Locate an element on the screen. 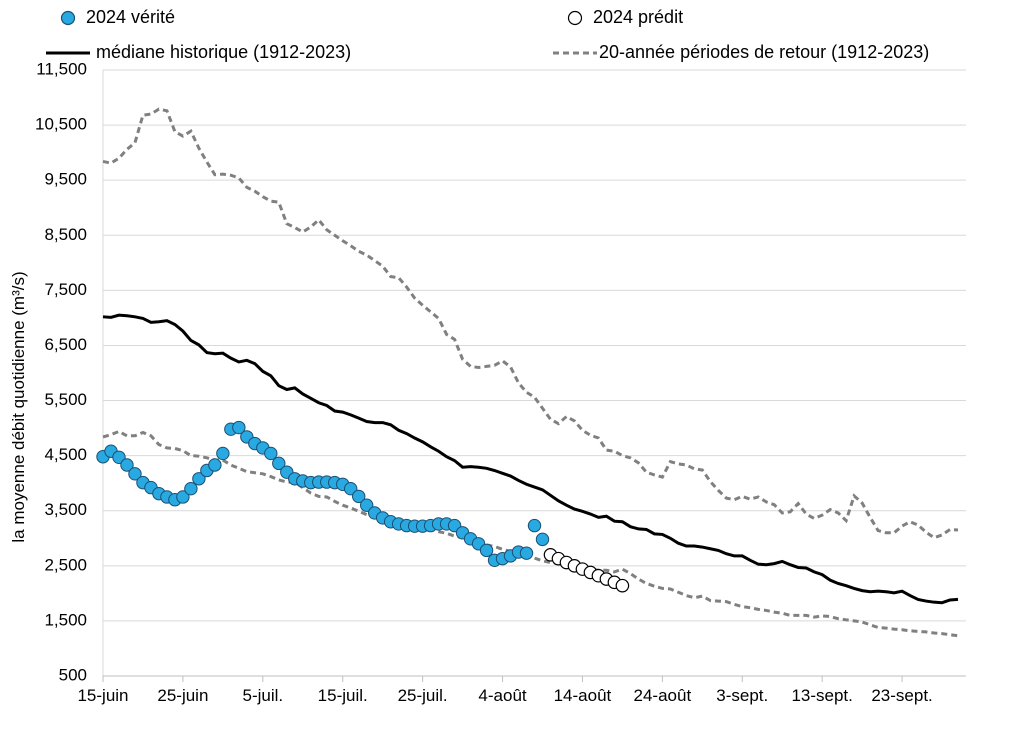 The width and height of the screenshot is (1016, 738). legend-median-label: médiane historique (1912-2023) is located at coordinates (223, 52).